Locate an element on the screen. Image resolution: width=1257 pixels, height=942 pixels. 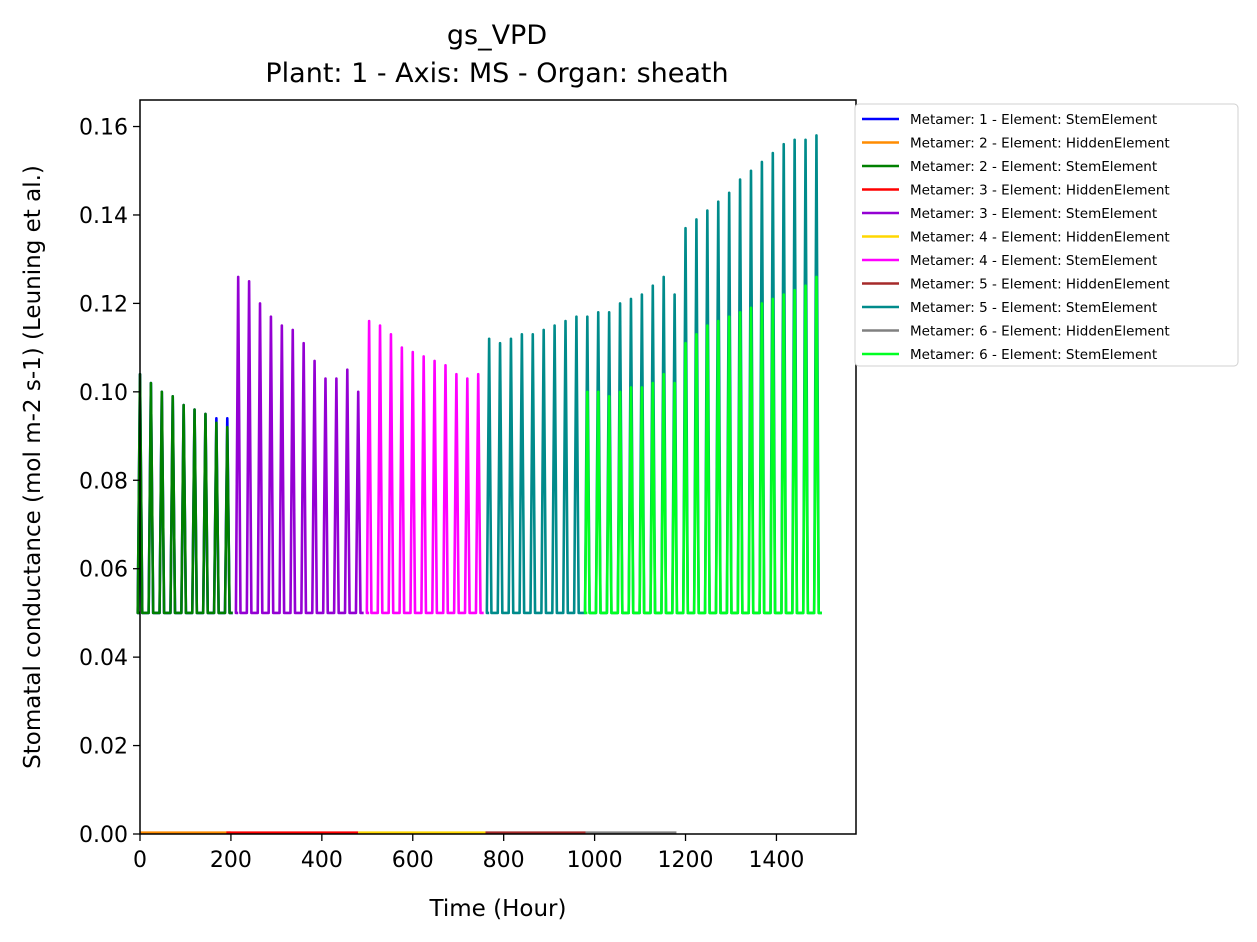
legend-box is located at coordinates (1046, 235).